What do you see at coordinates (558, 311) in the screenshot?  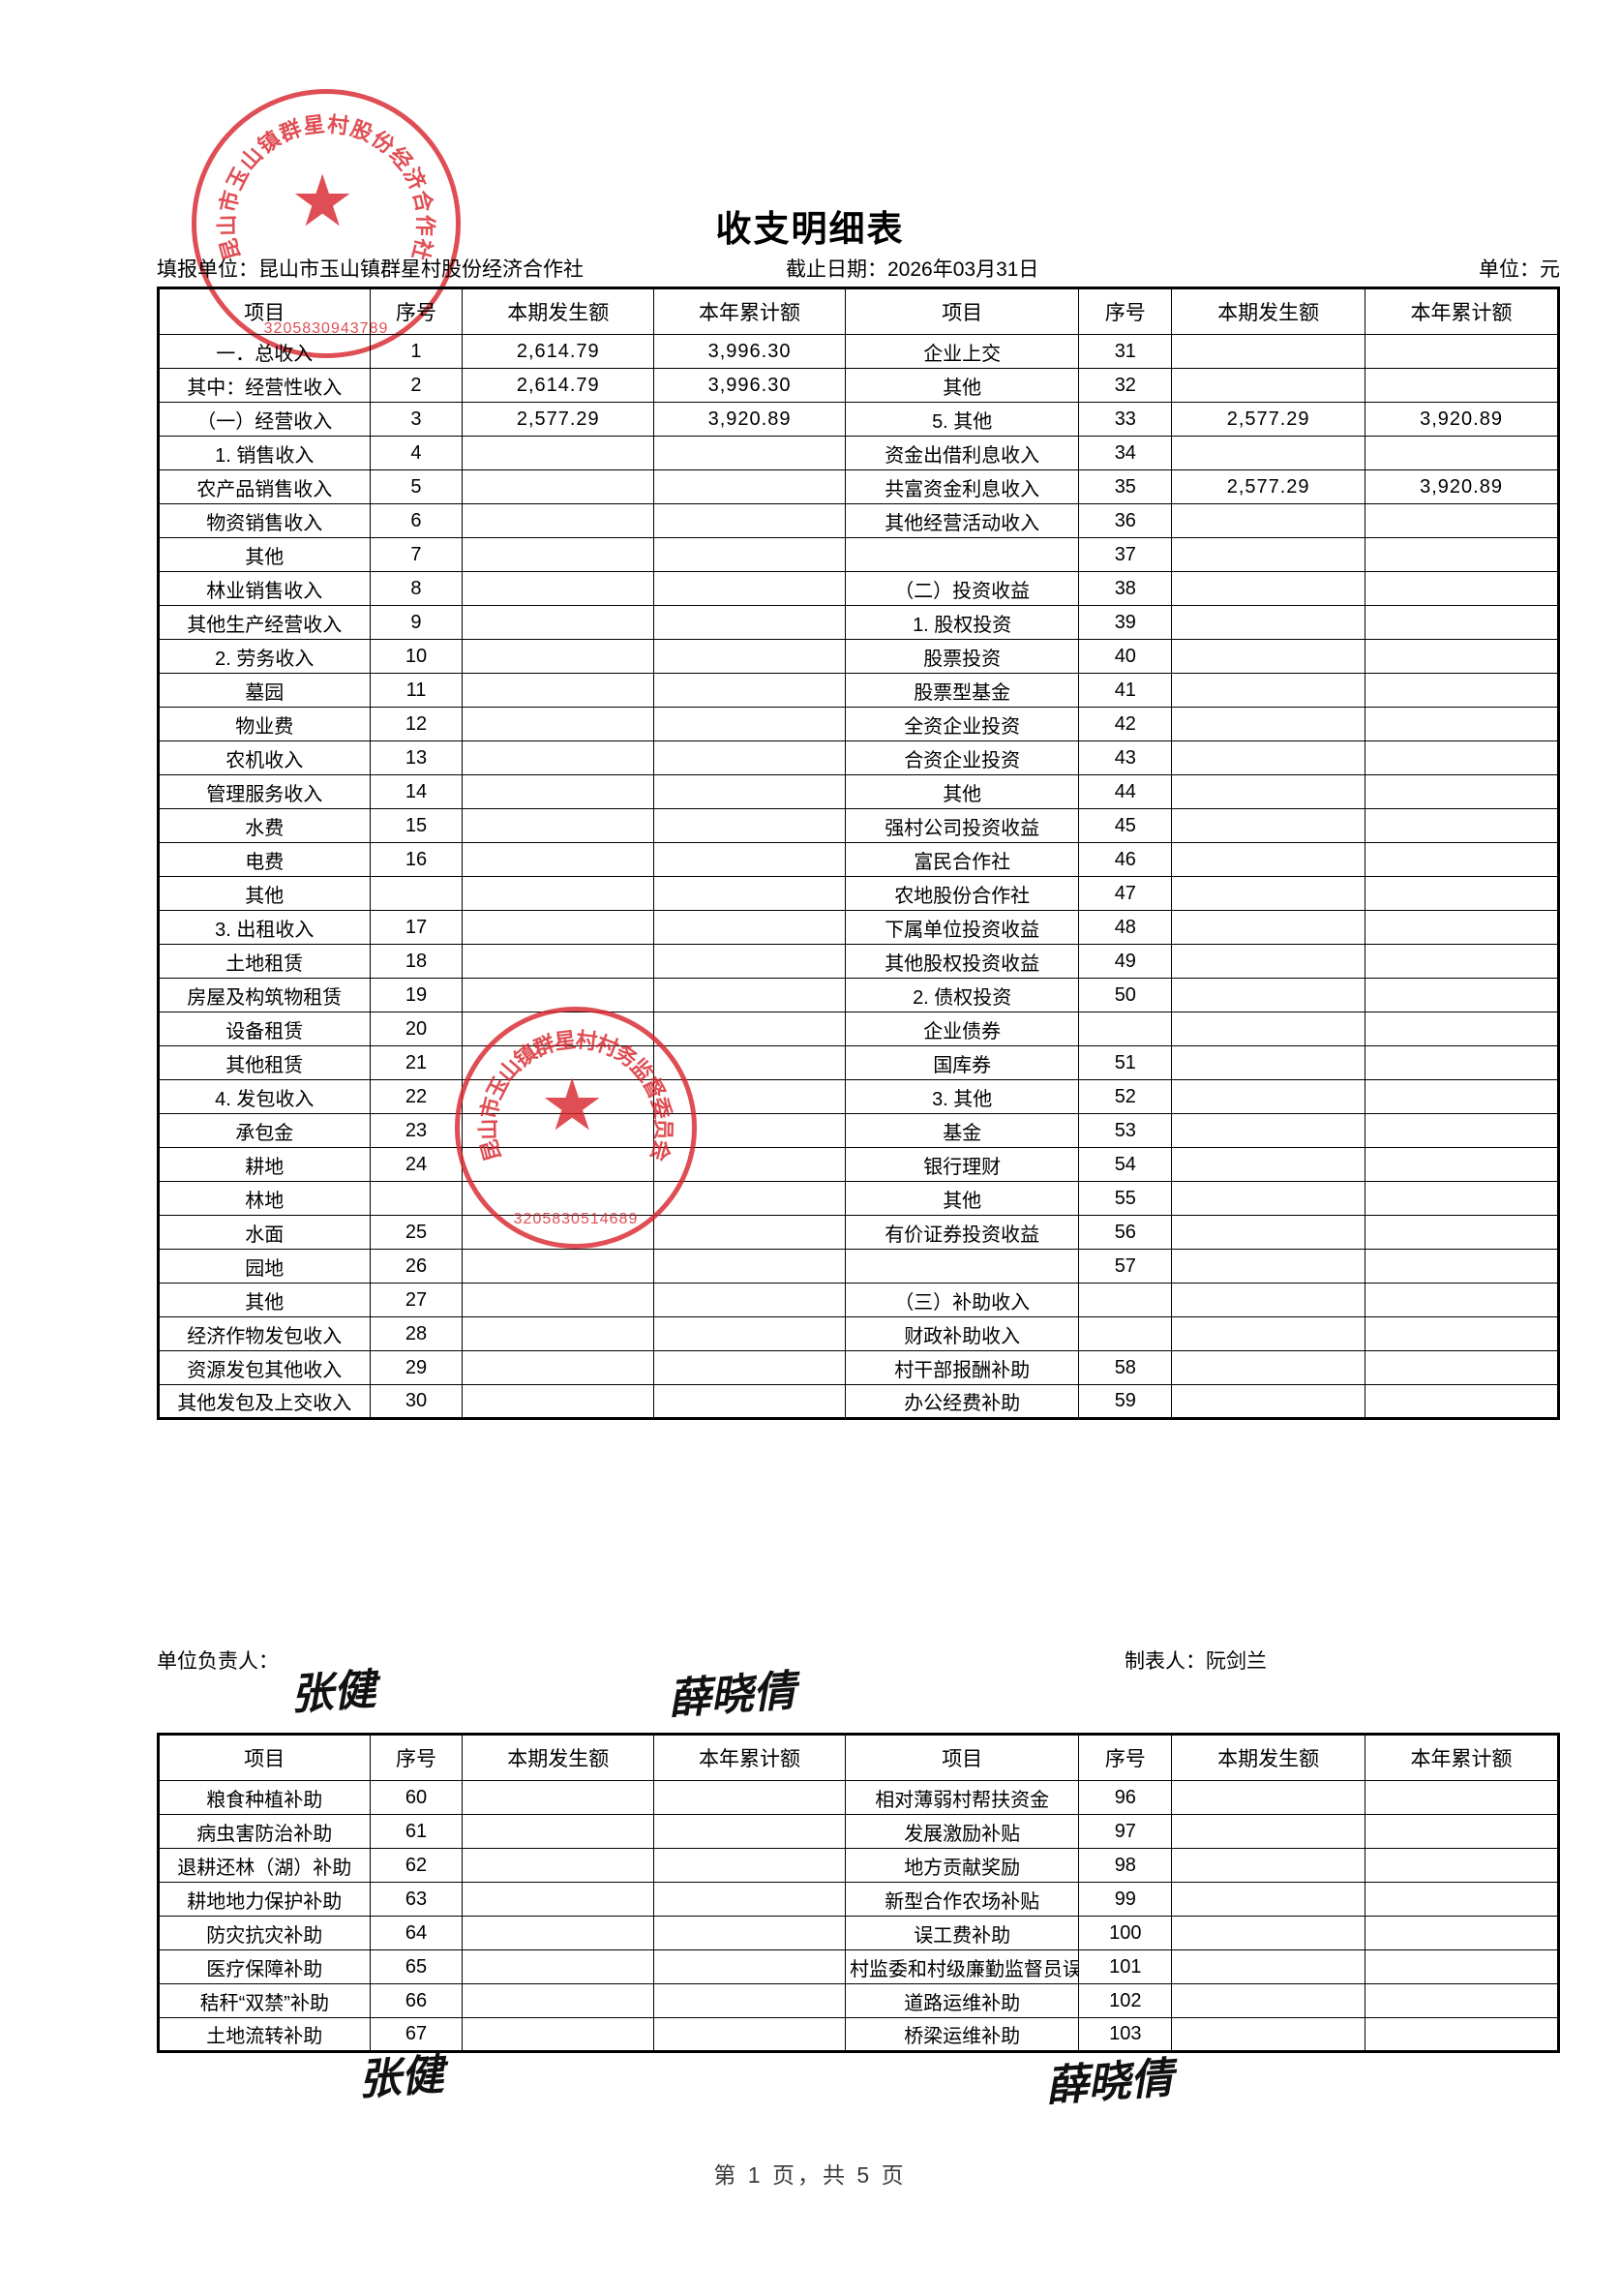 I see `th-current-left: 本期发生额` at bounding box center [558, 311].